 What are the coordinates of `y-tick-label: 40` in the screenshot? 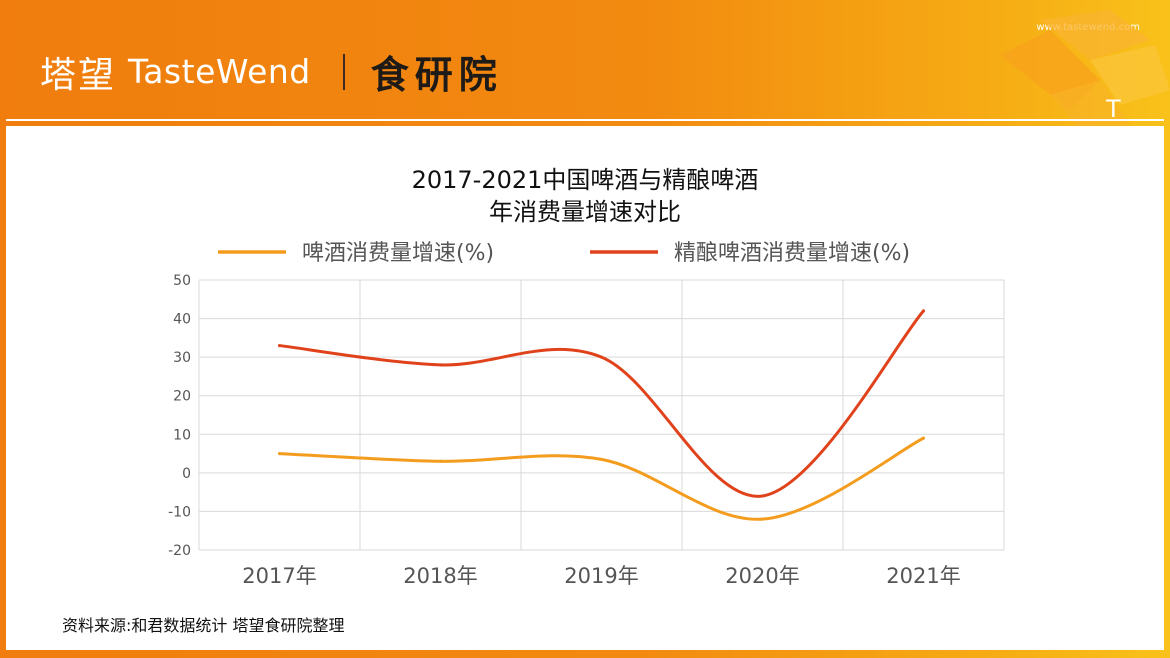 It's located at (182, 320).